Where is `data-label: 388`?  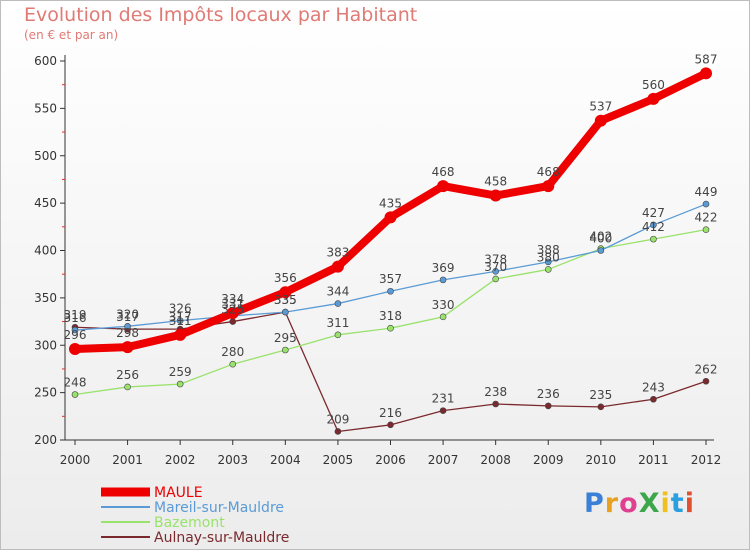 data-label: 388 is located at coordinates (548, 250).